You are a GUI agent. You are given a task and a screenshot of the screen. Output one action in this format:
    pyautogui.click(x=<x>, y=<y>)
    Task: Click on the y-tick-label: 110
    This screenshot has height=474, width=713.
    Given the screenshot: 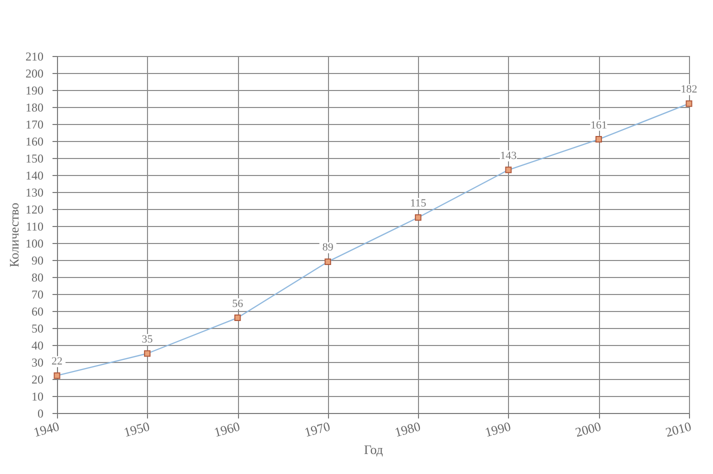 What is the action you would take?
    pyautogui.click(x=35, y=227)
    